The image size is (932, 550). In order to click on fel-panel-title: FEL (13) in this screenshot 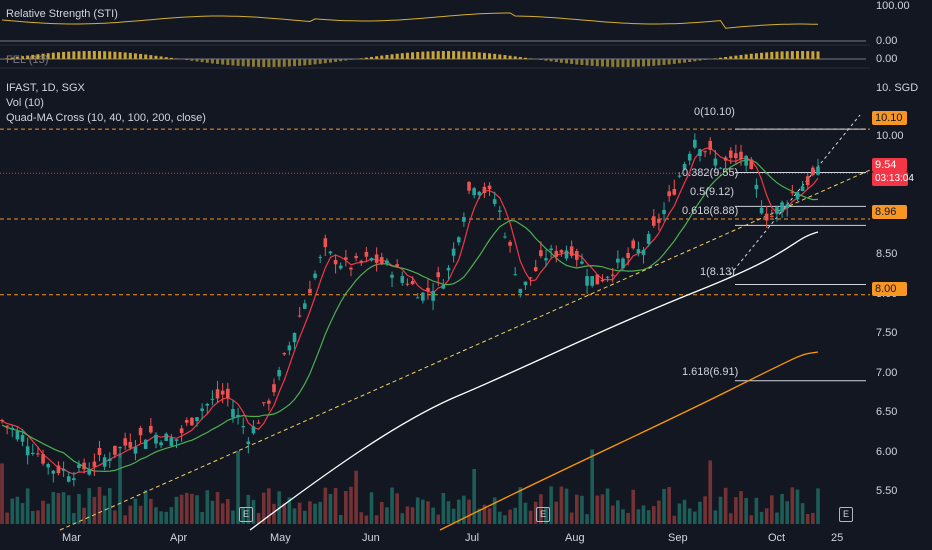, I will do `click(27, 60)`.